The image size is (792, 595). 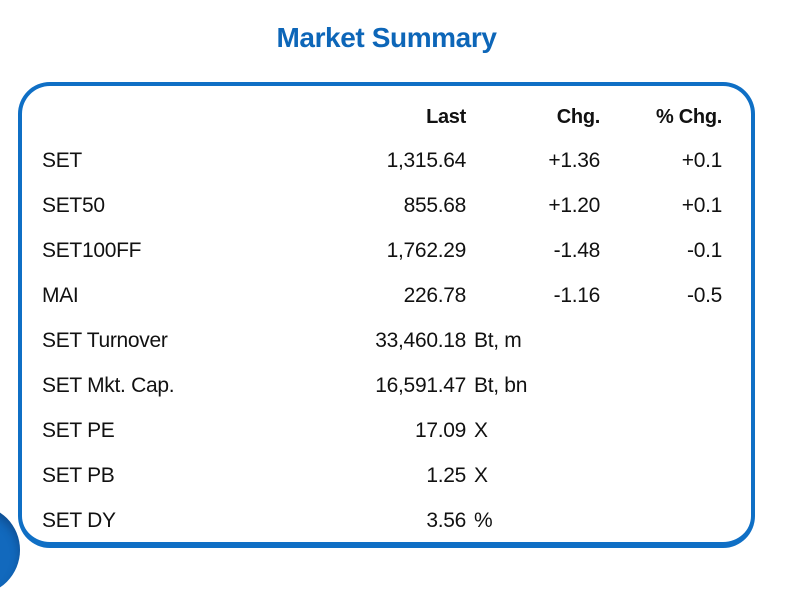 What do you see at coordinates (498, 340) in the screenshot?
I see `unit-label: Bt, m` at bounding box center [498, 340].